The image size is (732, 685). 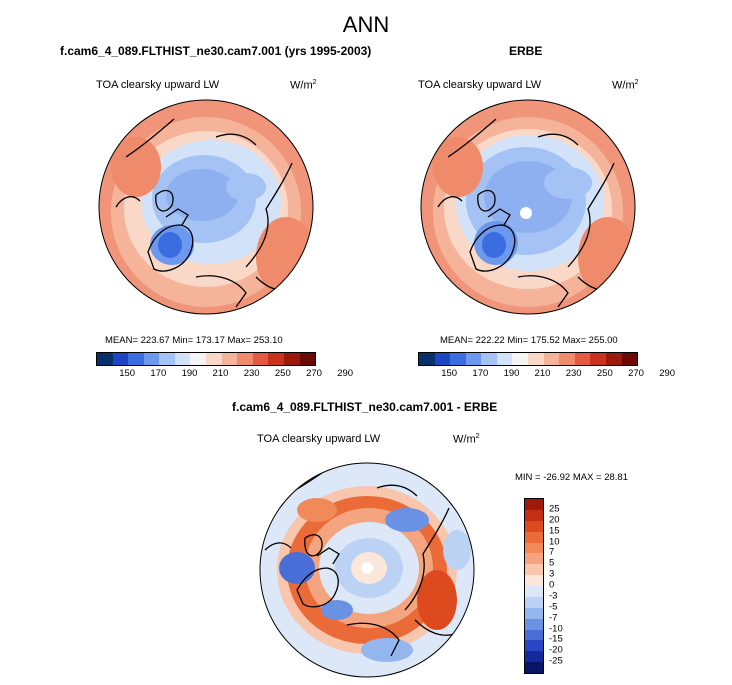 What do you see at coordinates (553, 596) in the screenshot?
I see `colorbar-tick: -3` at bounding box center [553, 596].